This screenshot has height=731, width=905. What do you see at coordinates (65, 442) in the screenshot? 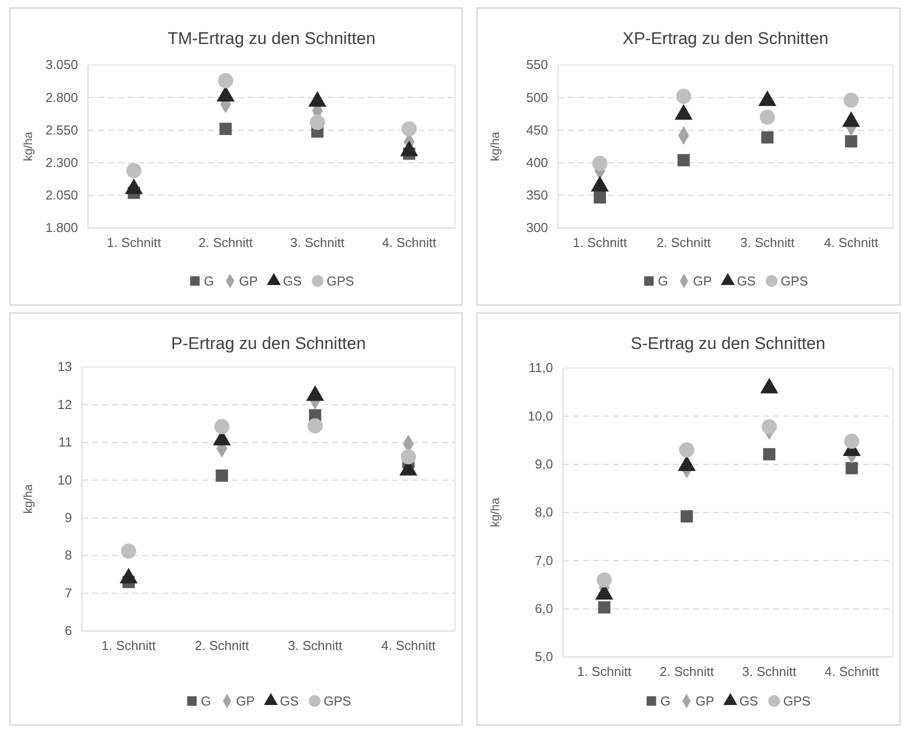
I see `y-tick-label: 11` at bounding box center [65, 442].